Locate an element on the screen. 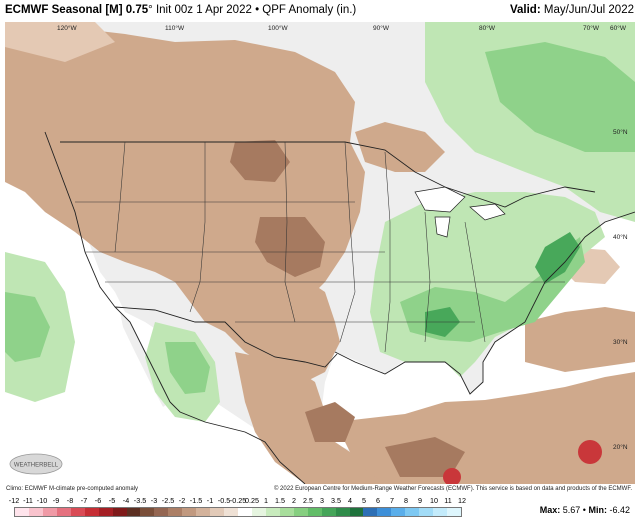 This screenshot has width=640, height=526. legend-tick-label: -0.5 is located at coordinates (224, 500).